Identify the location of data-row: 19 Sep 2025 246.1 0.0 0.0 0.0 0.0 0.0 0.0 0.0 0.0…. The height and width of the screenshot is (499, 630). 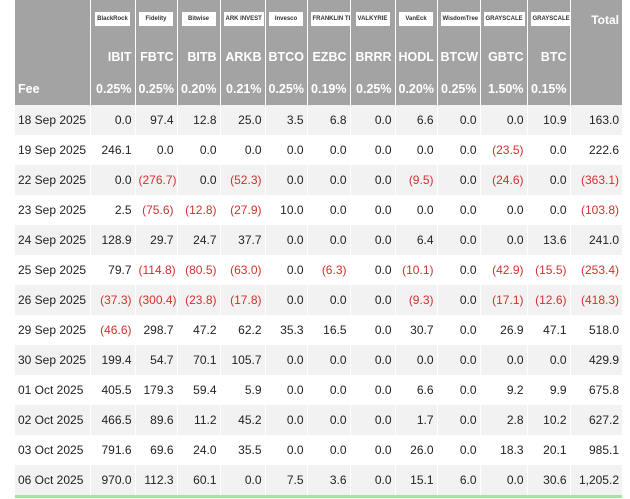
(318, 150).